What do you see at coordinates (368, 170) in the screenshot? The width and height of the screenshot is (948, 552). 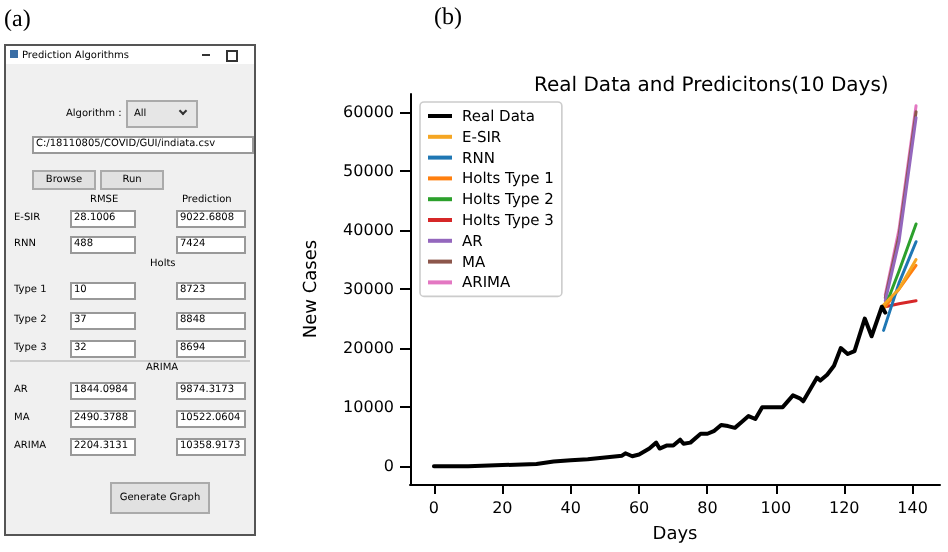 I see `y-tick-label: 50000` at bounding box center [368, 170].